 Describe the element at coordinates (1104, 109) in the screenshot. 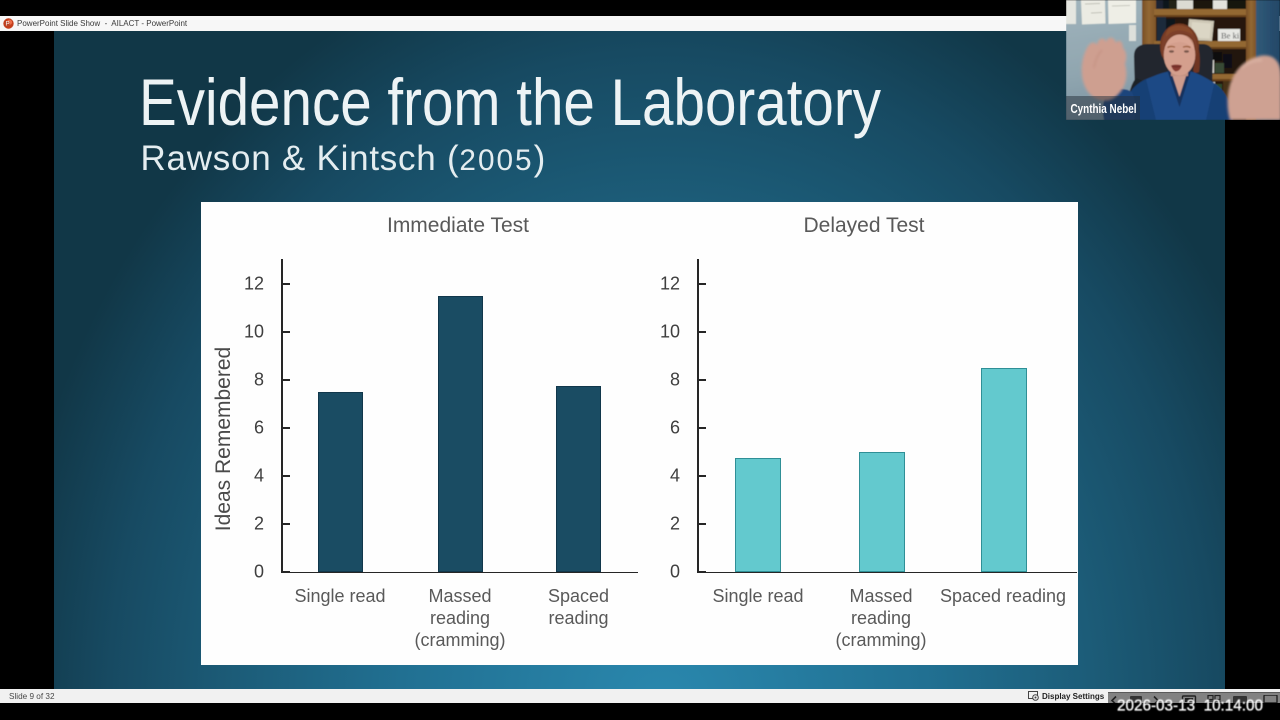

I see `svg-text: Cynthia Nebel` at that location.